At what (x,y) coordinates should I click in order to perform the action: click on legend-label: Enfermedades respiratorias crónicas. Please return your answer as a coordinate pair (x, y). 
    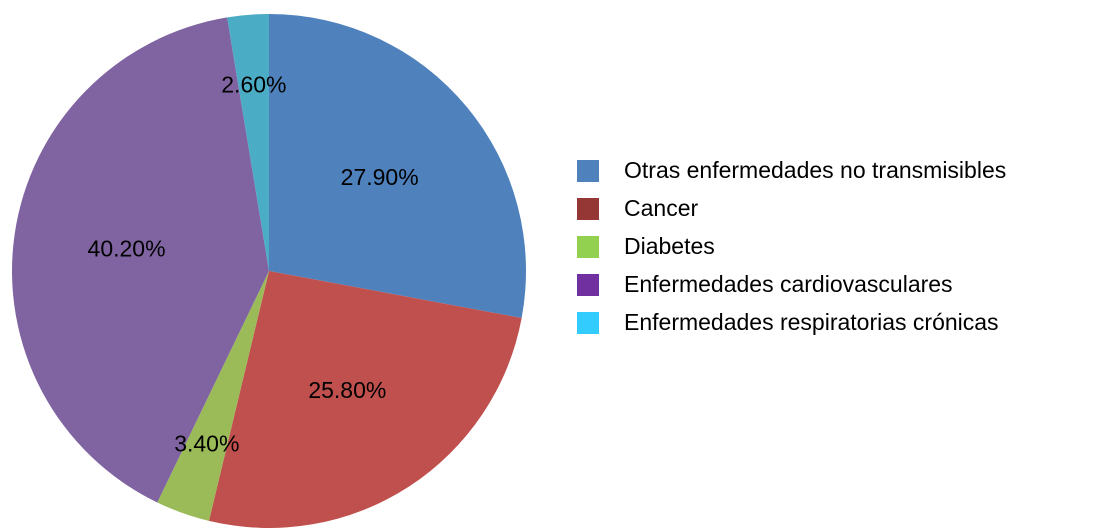
    Looking at the image, I should click on (811, 322).